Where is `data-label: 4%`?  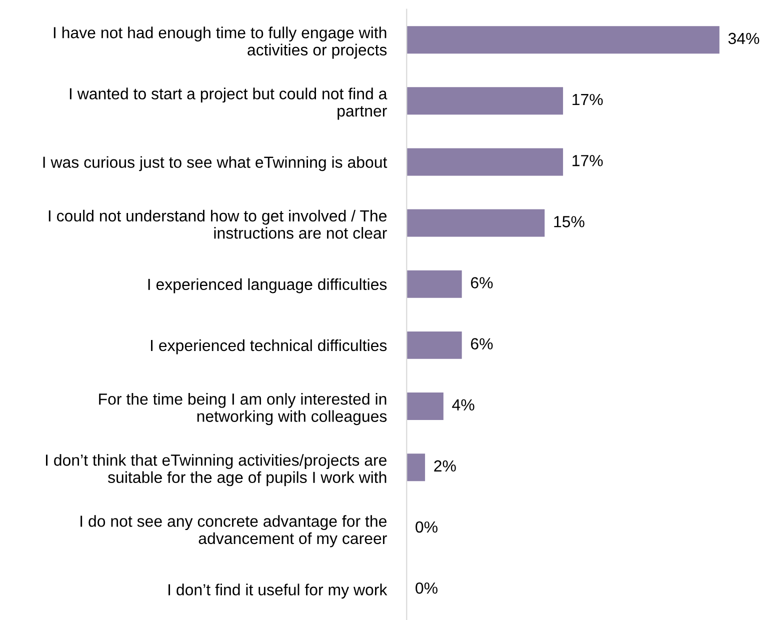
data-label: 4% is located at coordinates (463, 404).